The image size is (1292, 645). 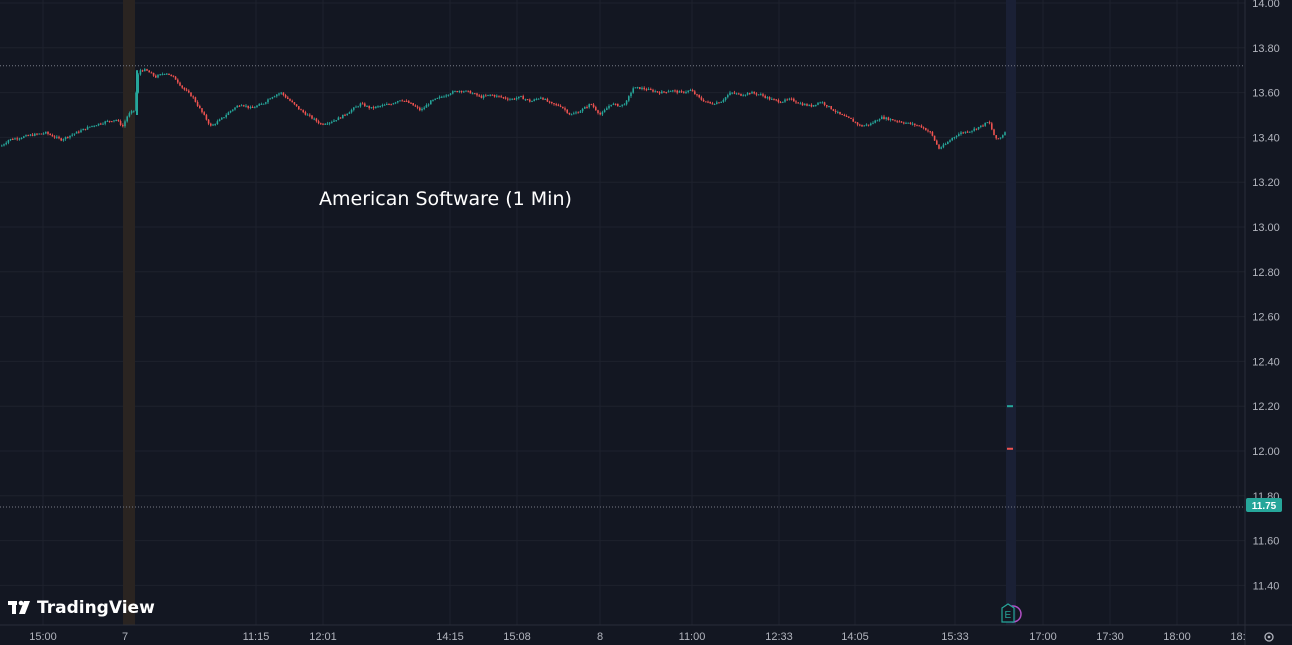 I want to click on y-tick-label: 11.40, so click(x=1266, y=586).